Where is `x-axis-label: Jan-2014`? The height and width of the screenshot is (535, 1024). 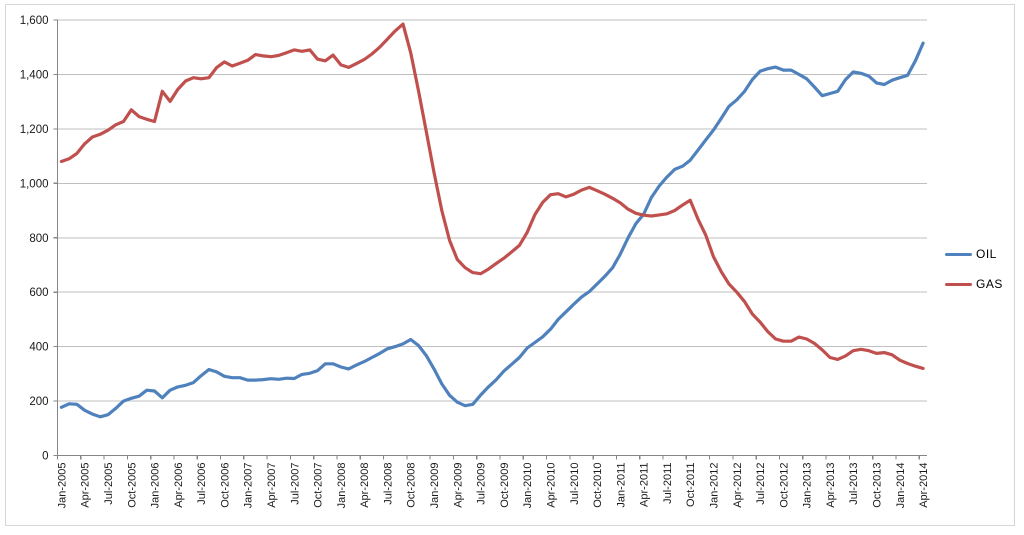 x-axis-label: Jan-2014 is located at coordinates (901, 486).